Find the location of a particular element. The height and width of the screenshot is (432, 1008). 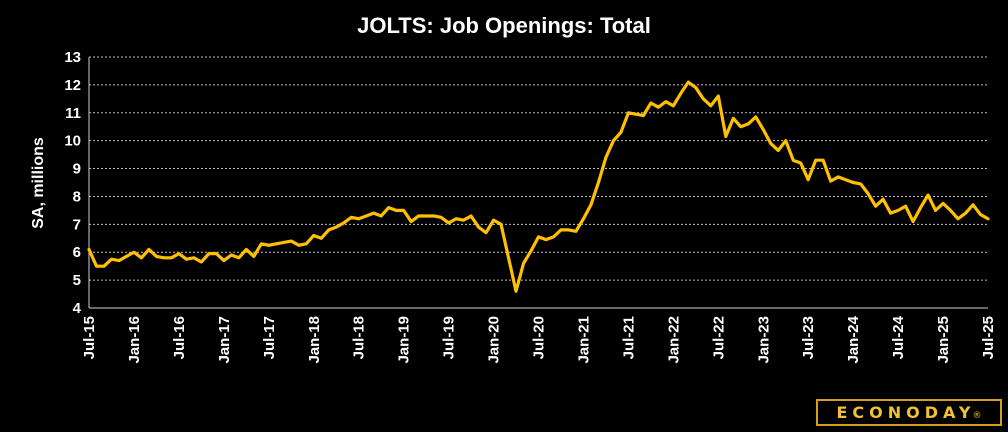

x-tick-label: Jan-19 is located at coordinates (404, 340).